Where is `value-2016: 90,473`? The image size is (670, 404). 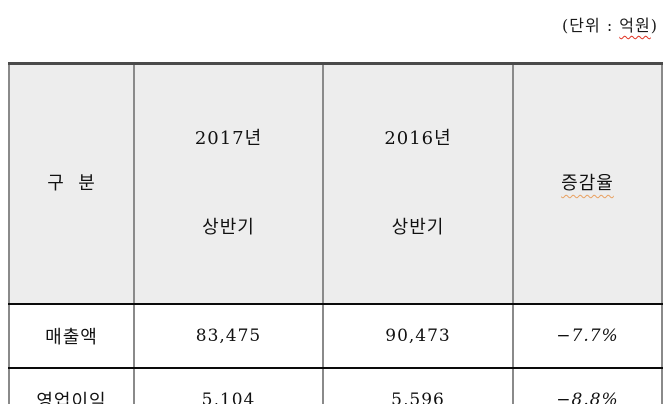
value-2016: 90,473 is located at coordinates (418, 335).